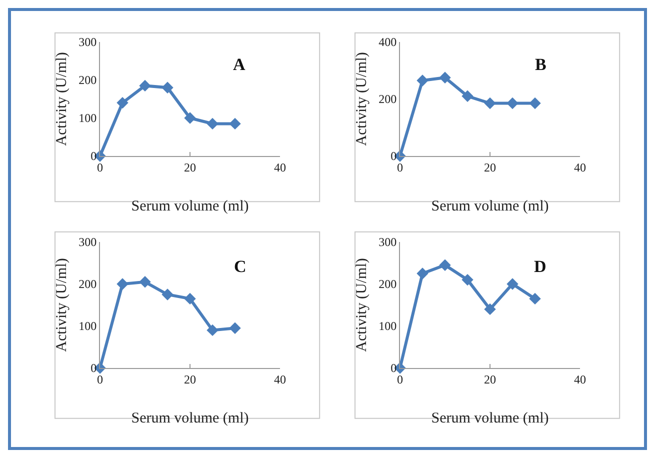 This screenshot has width=655, height=458. What do you see at coordinates (387, 42) in the screenshot?
I see `y-tick-label: 400` at bounding box center [387, 42].